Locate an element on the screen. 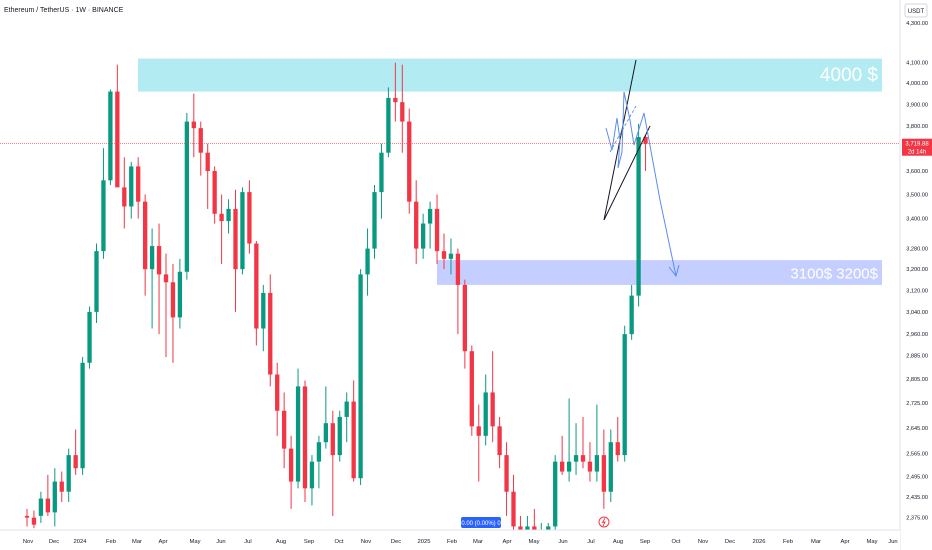 This screenshot has height=550, width=932. price-tick-label: 4,300.00 is located at coordinates (917, 24).